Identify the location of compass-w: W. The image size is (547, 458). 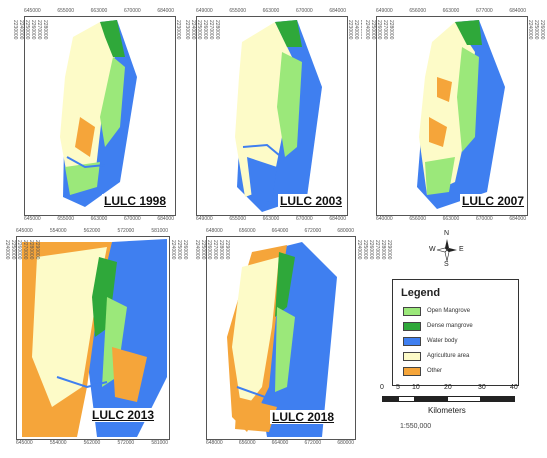
(432, 249).